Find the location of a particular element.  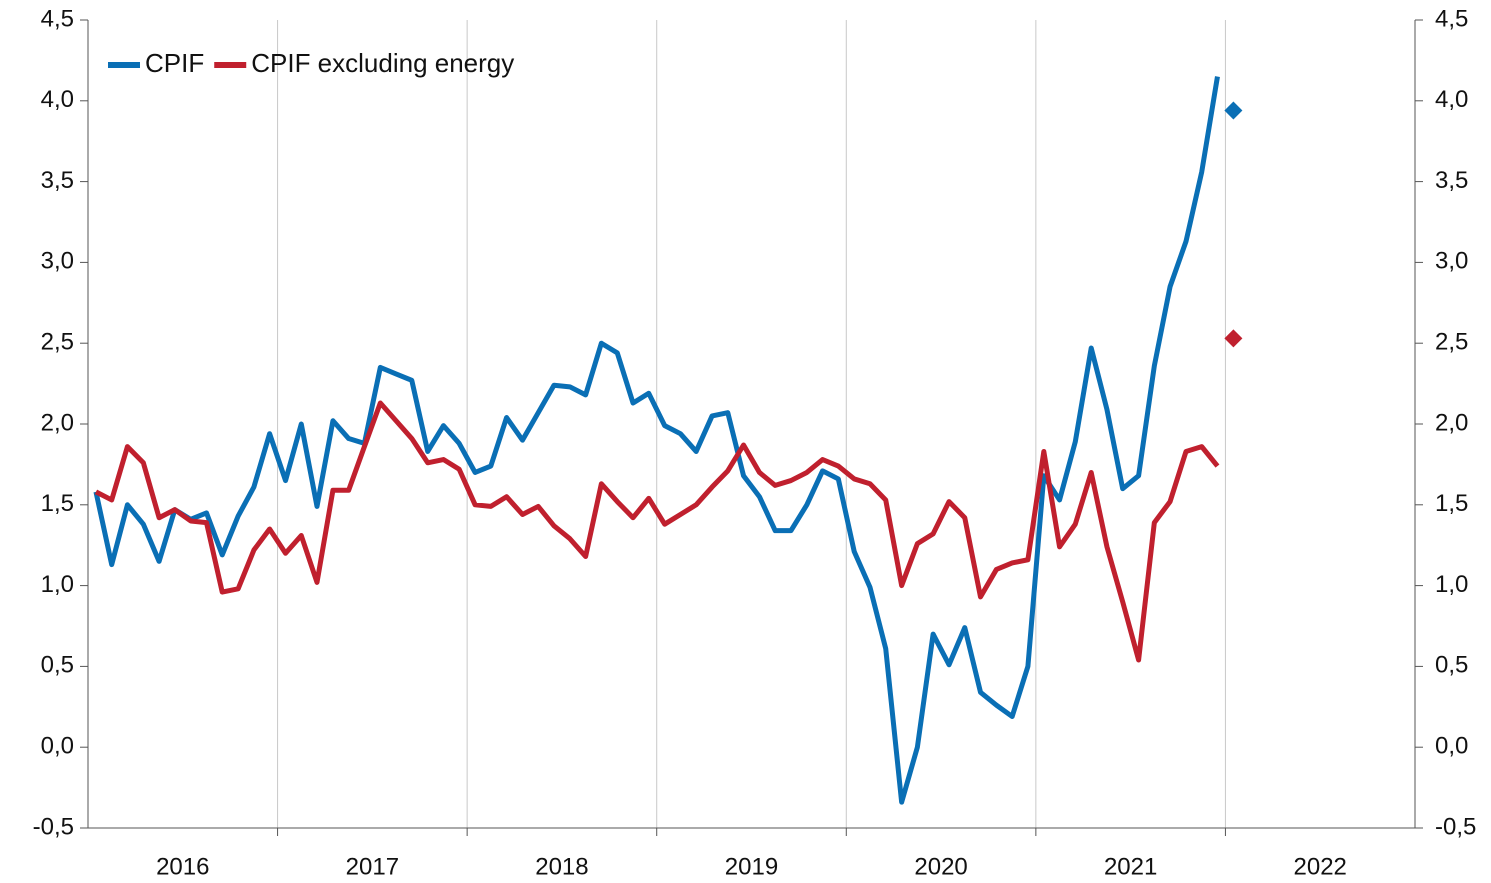

y-tick-label-right: 2,0 is located at coordinates (1451, 422).